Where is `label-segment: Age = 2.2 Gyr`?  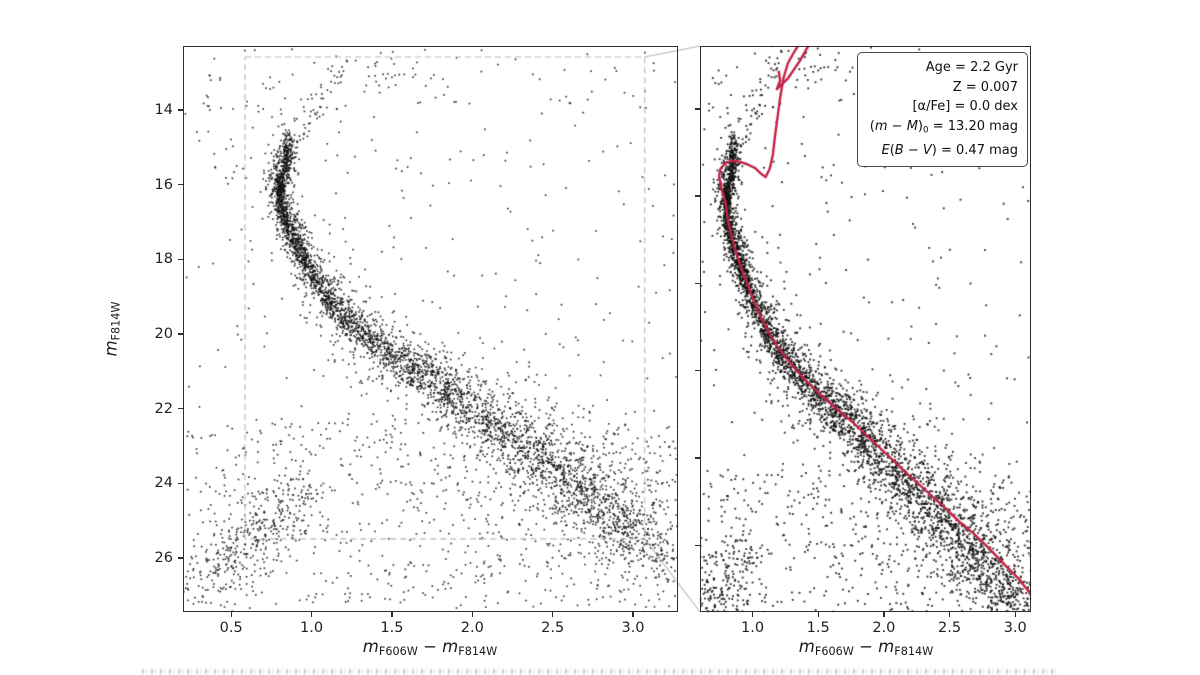 label-segment: Age = 2.2 Gyr is located at coordinates (971, 67).